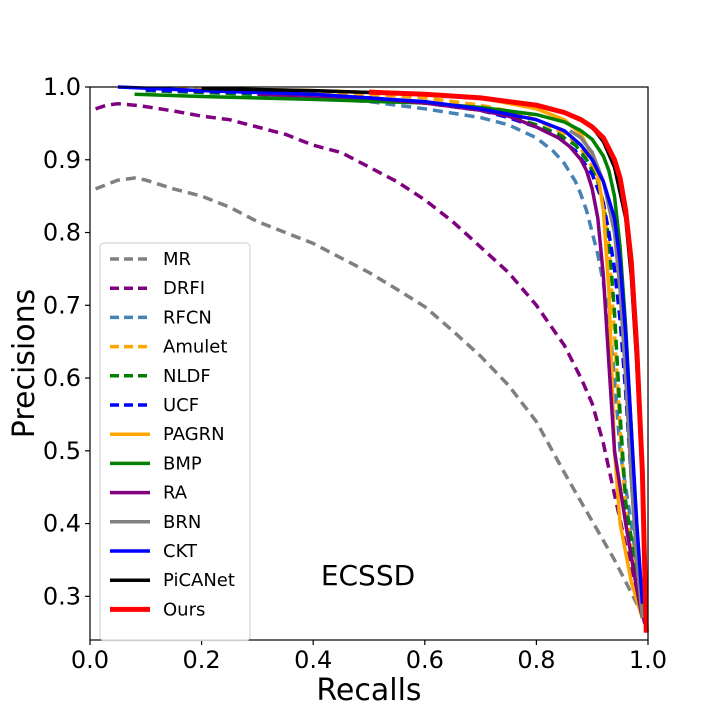 This screenshot has height=720, width=720. I want to click on legend-label-bmp: BMP, so click(182, 463).